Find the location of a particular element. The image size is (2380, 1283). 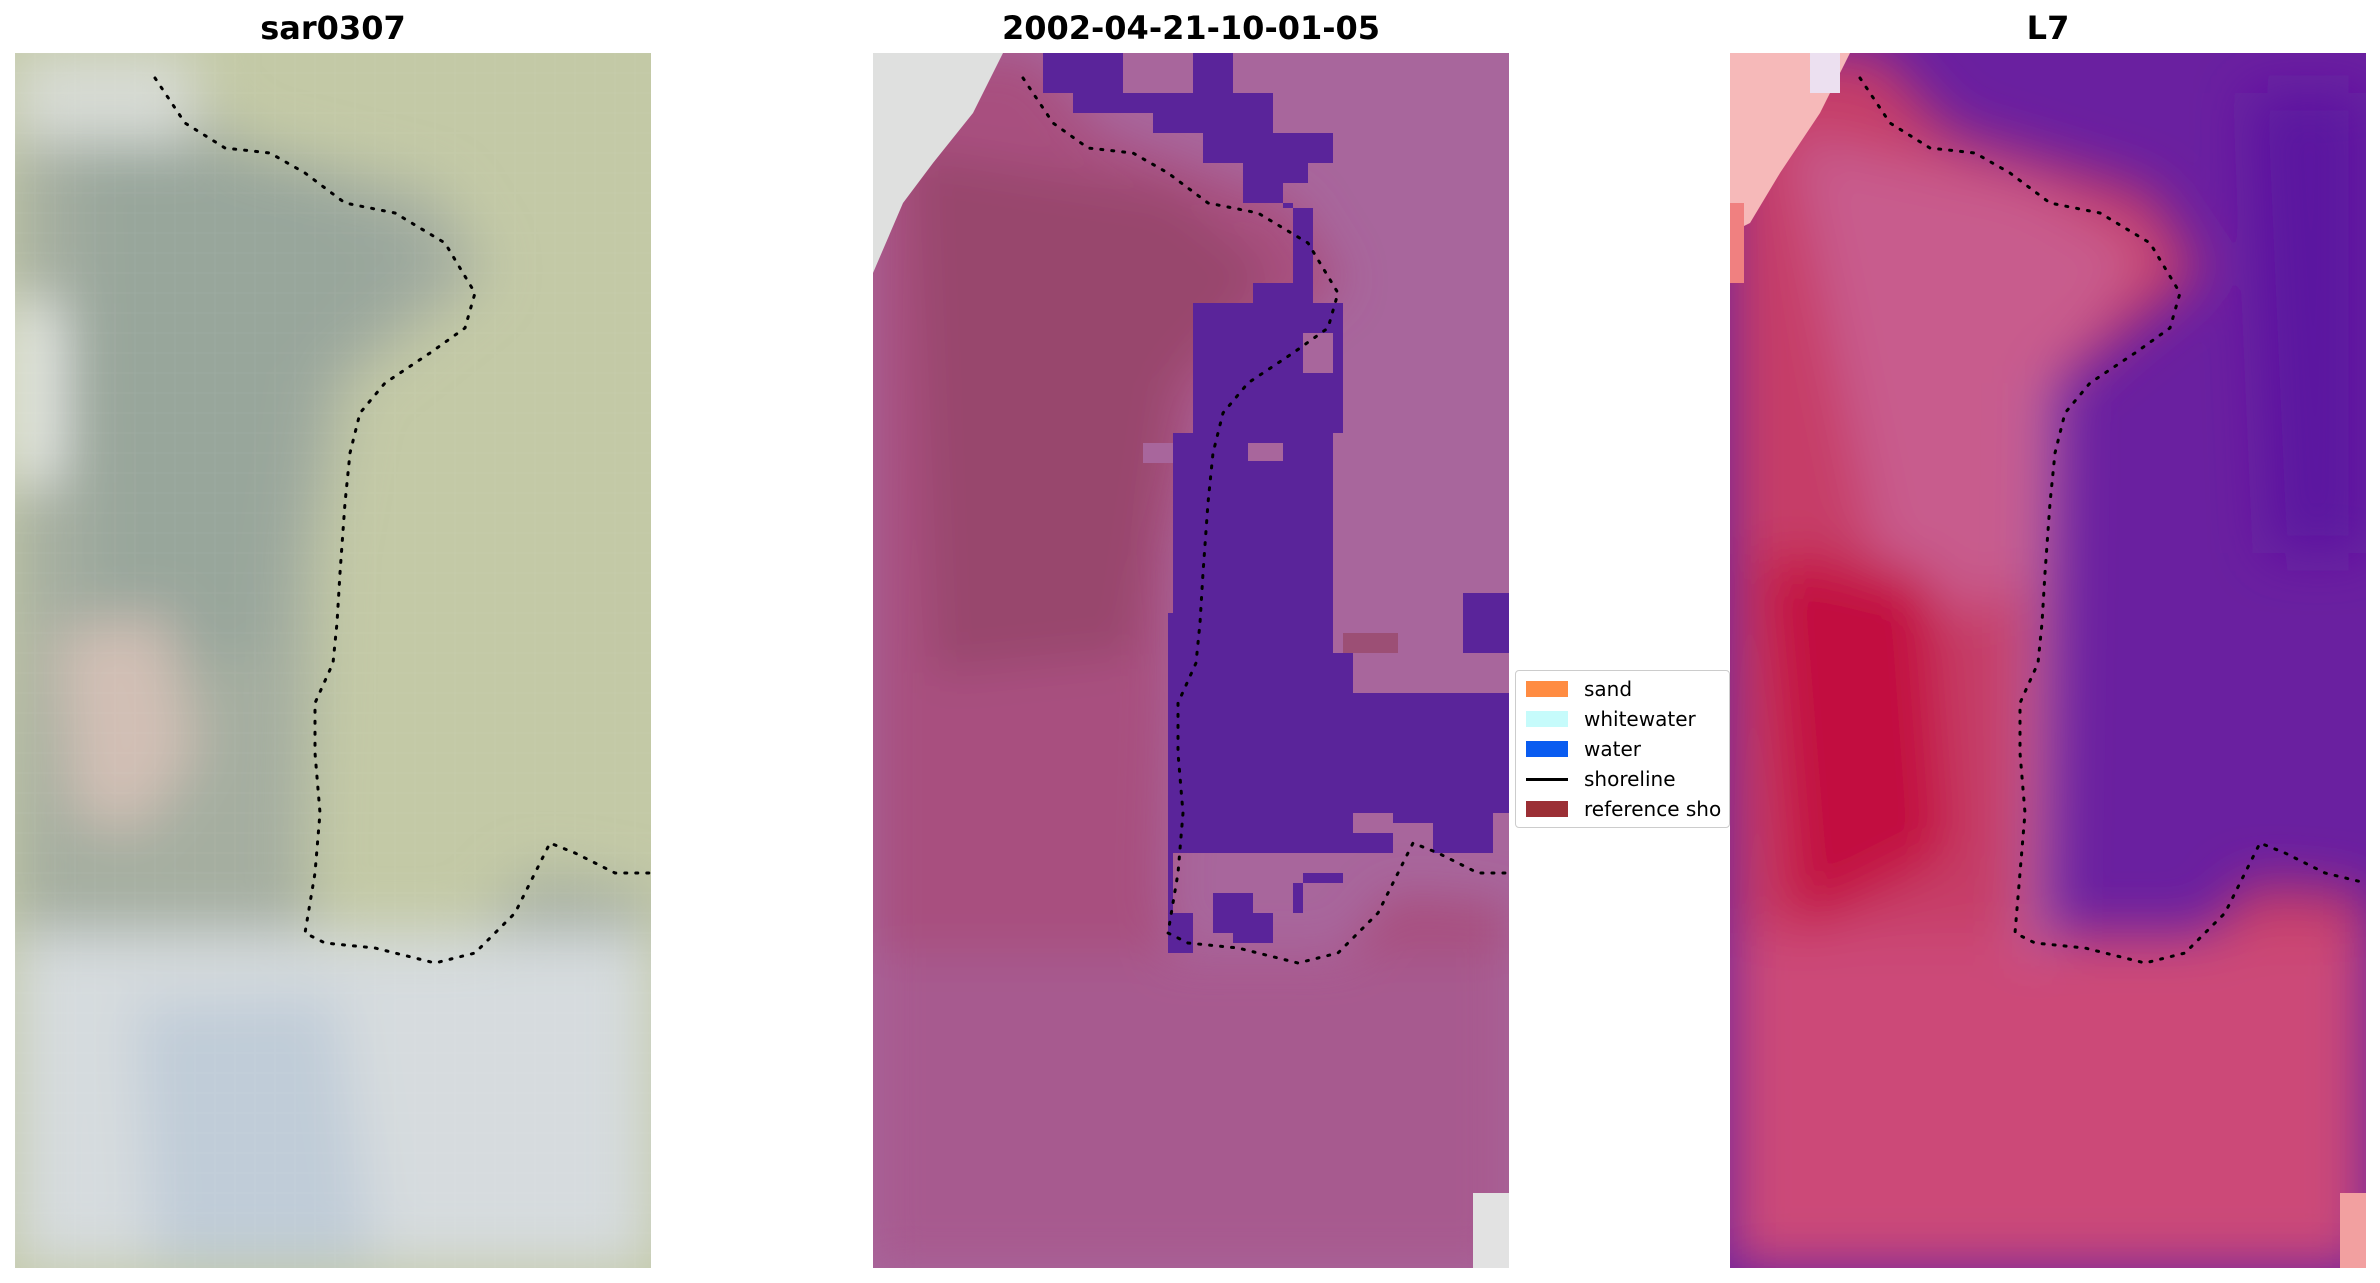

legend-entry-sand: sand is located at coordinates (1579, 689).